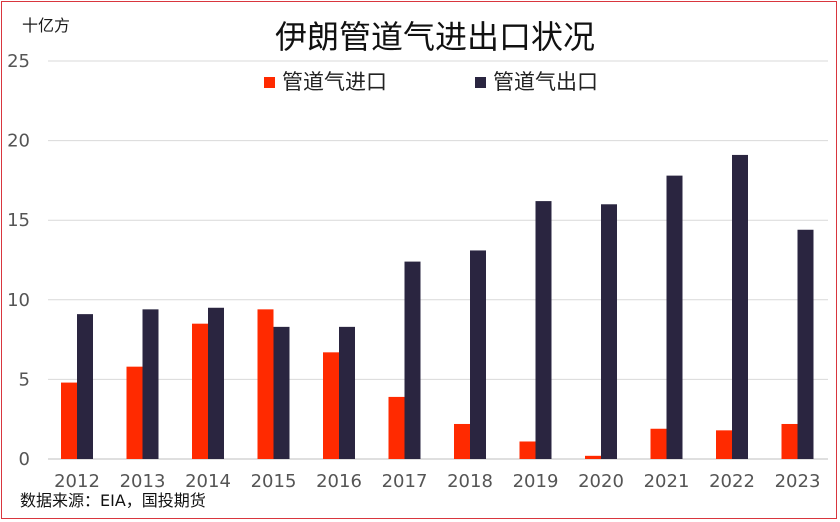 Image resolution: width=840 pixels, height=522 pixels. Describe the element at coordinates (85, 386) in the screenshot. I see `bar-export-2012` at that location.